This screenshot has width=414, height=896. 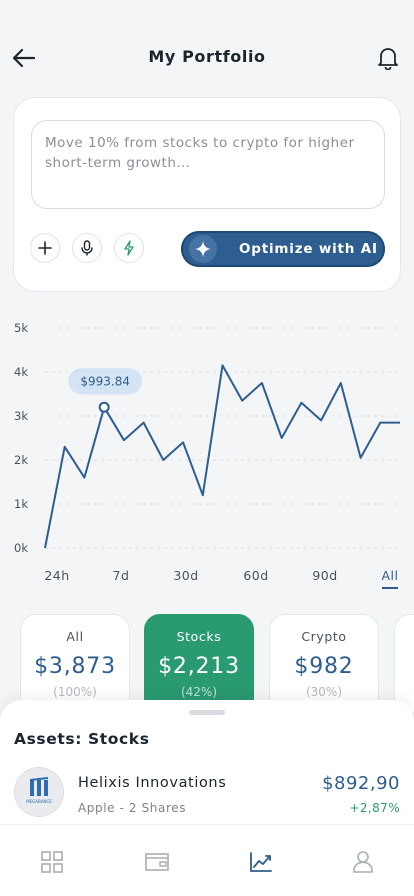 I want to click on sheet-handle, so click(x=207, y=712).